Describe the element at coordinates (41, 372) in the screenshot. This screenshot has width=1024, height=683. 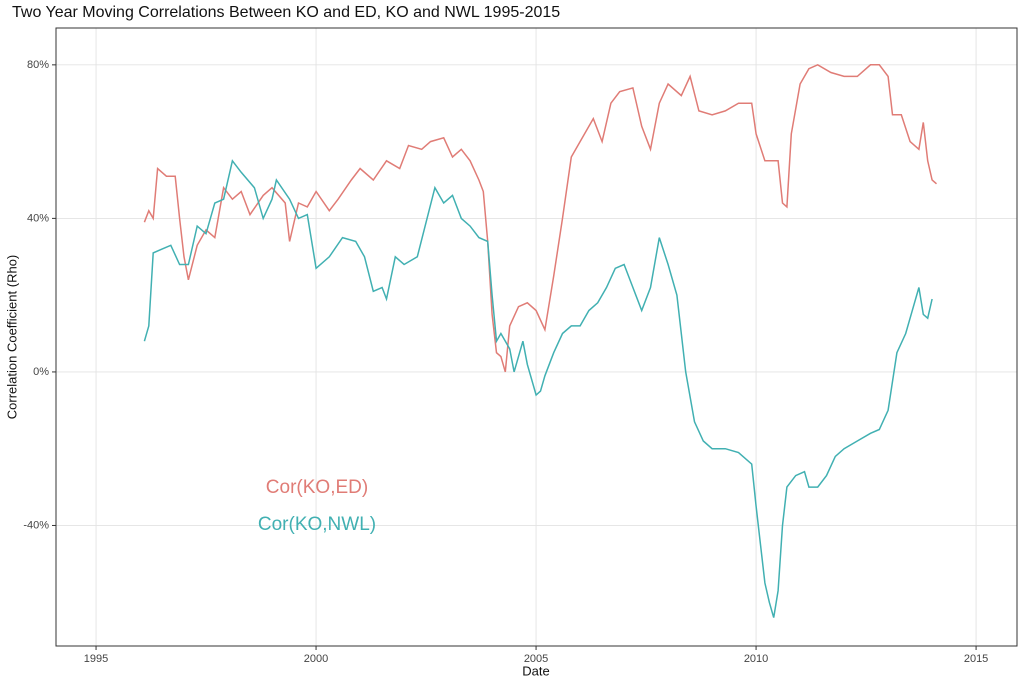
I see `y-tick-label: 0%` at that location.